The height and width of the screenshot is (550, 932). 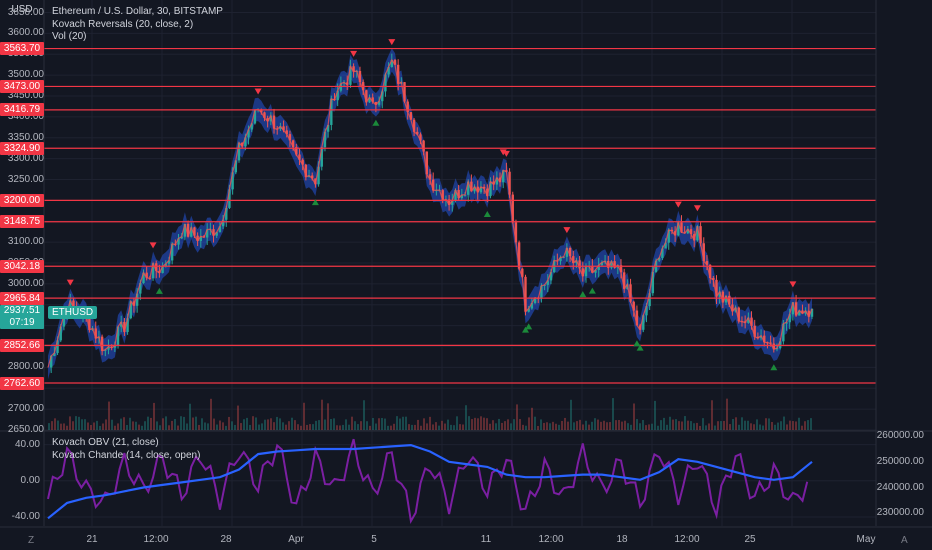 I want to click on level-label: 3324.90, so click(x=22, y=148).